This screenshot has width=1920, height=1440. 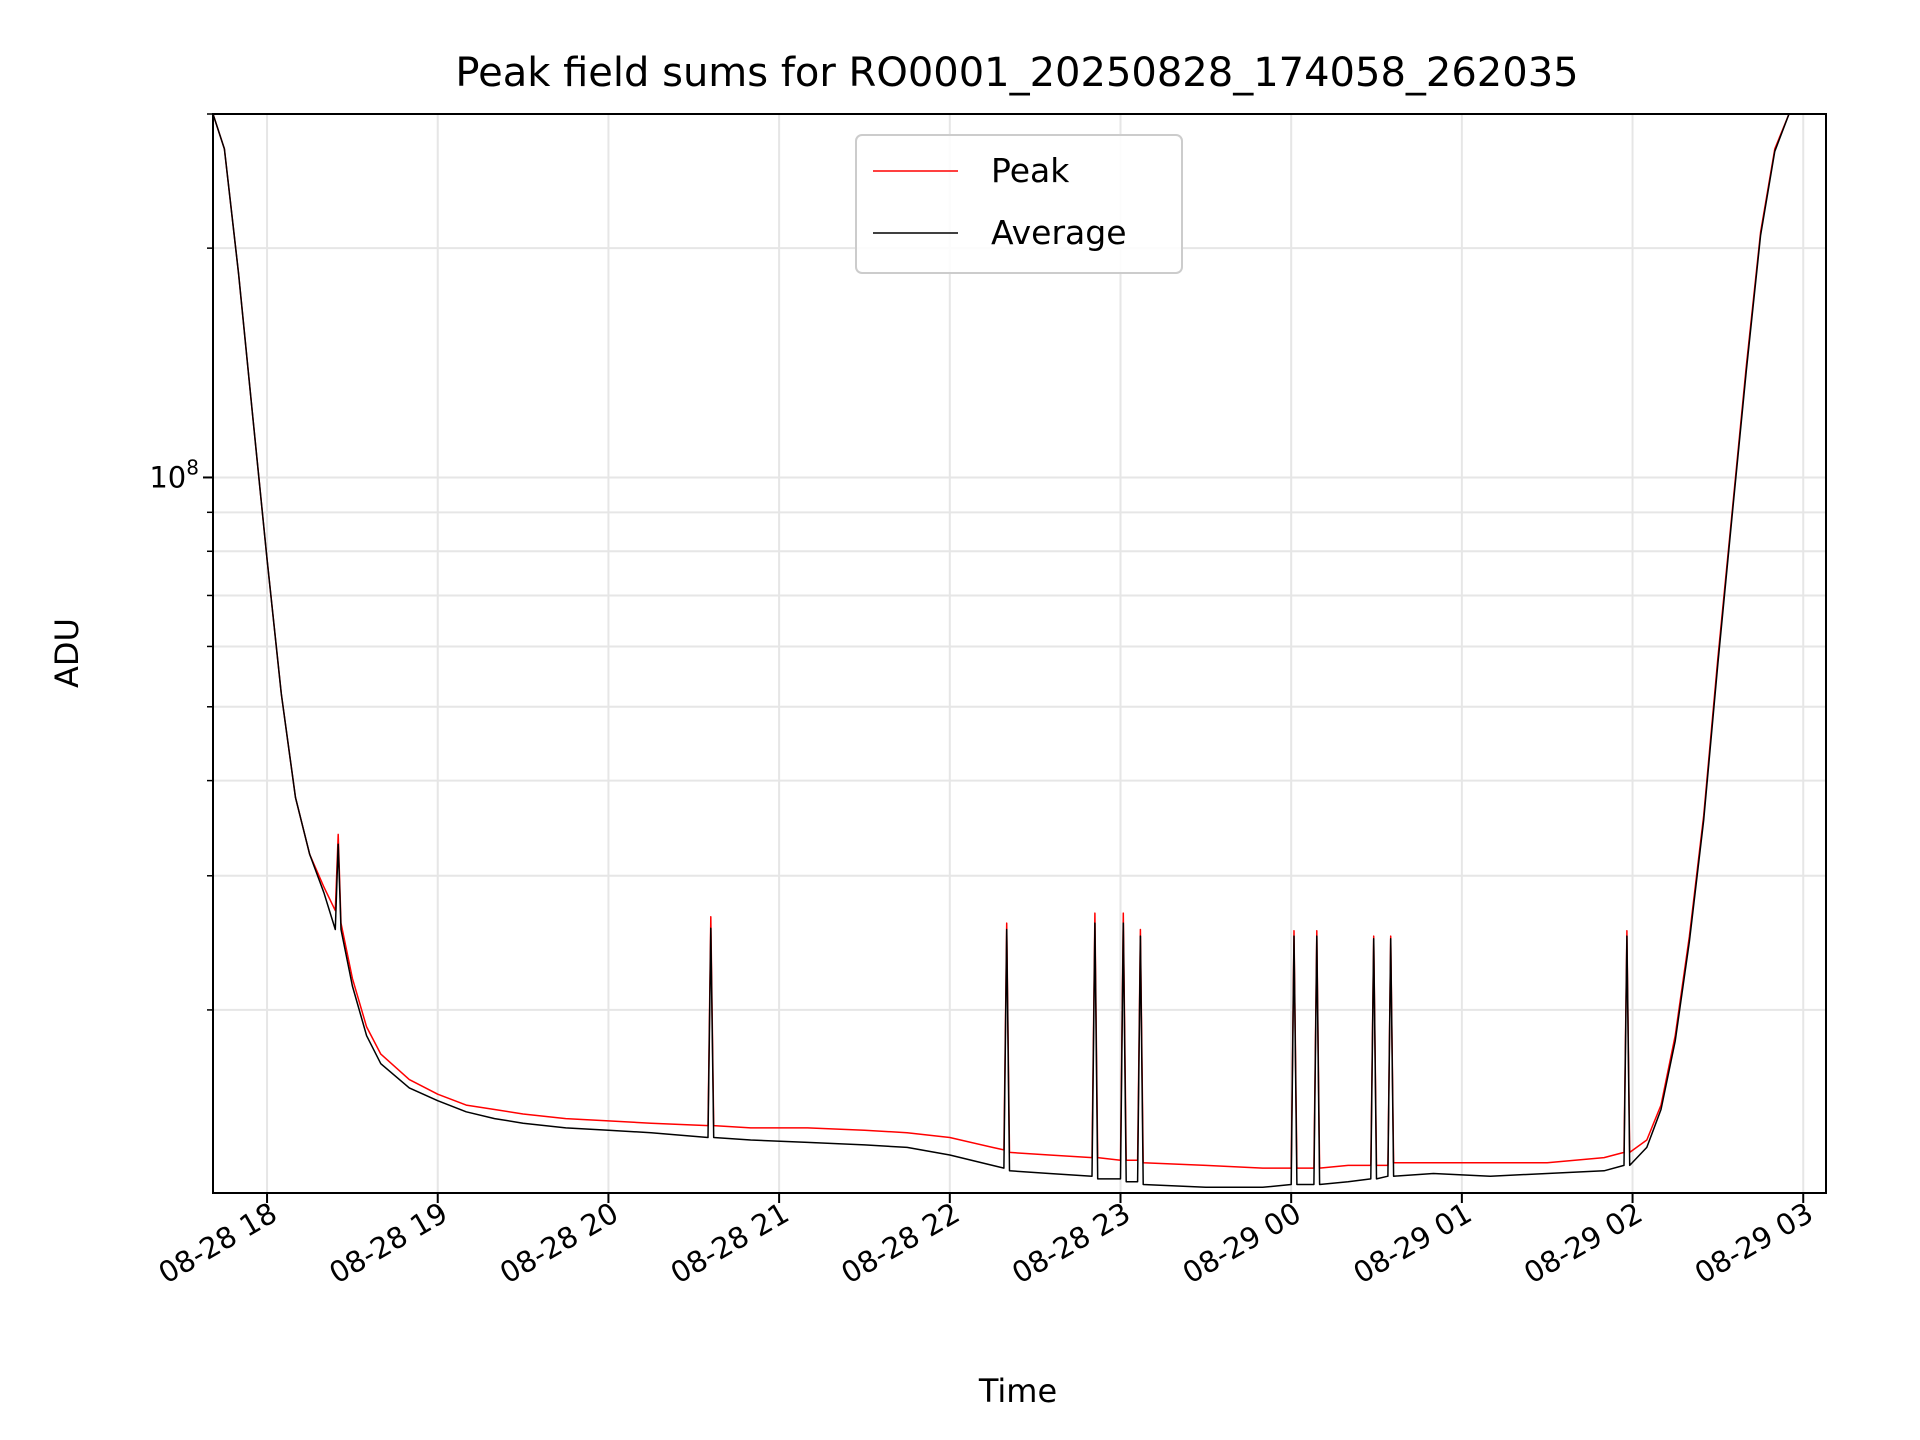 I want to click on y-axis-label: ADU, so click(x=67, y=653).